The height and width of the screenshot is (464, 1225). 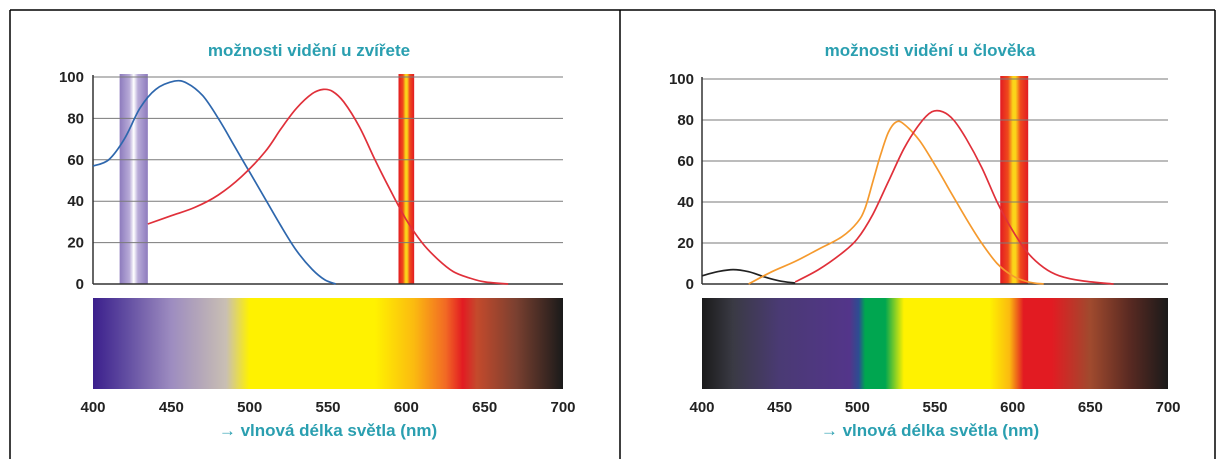 I want to click on curves, so click(x=907, y=197).